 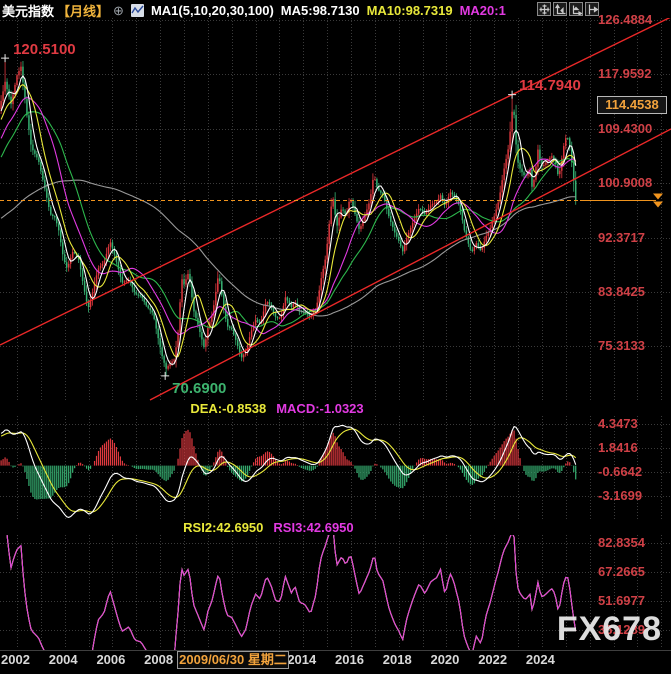 What do you see at coordinates (44, 50) in the screenshot?
I see `price-annotation: 120.5100` at bounding box center [44, 50].